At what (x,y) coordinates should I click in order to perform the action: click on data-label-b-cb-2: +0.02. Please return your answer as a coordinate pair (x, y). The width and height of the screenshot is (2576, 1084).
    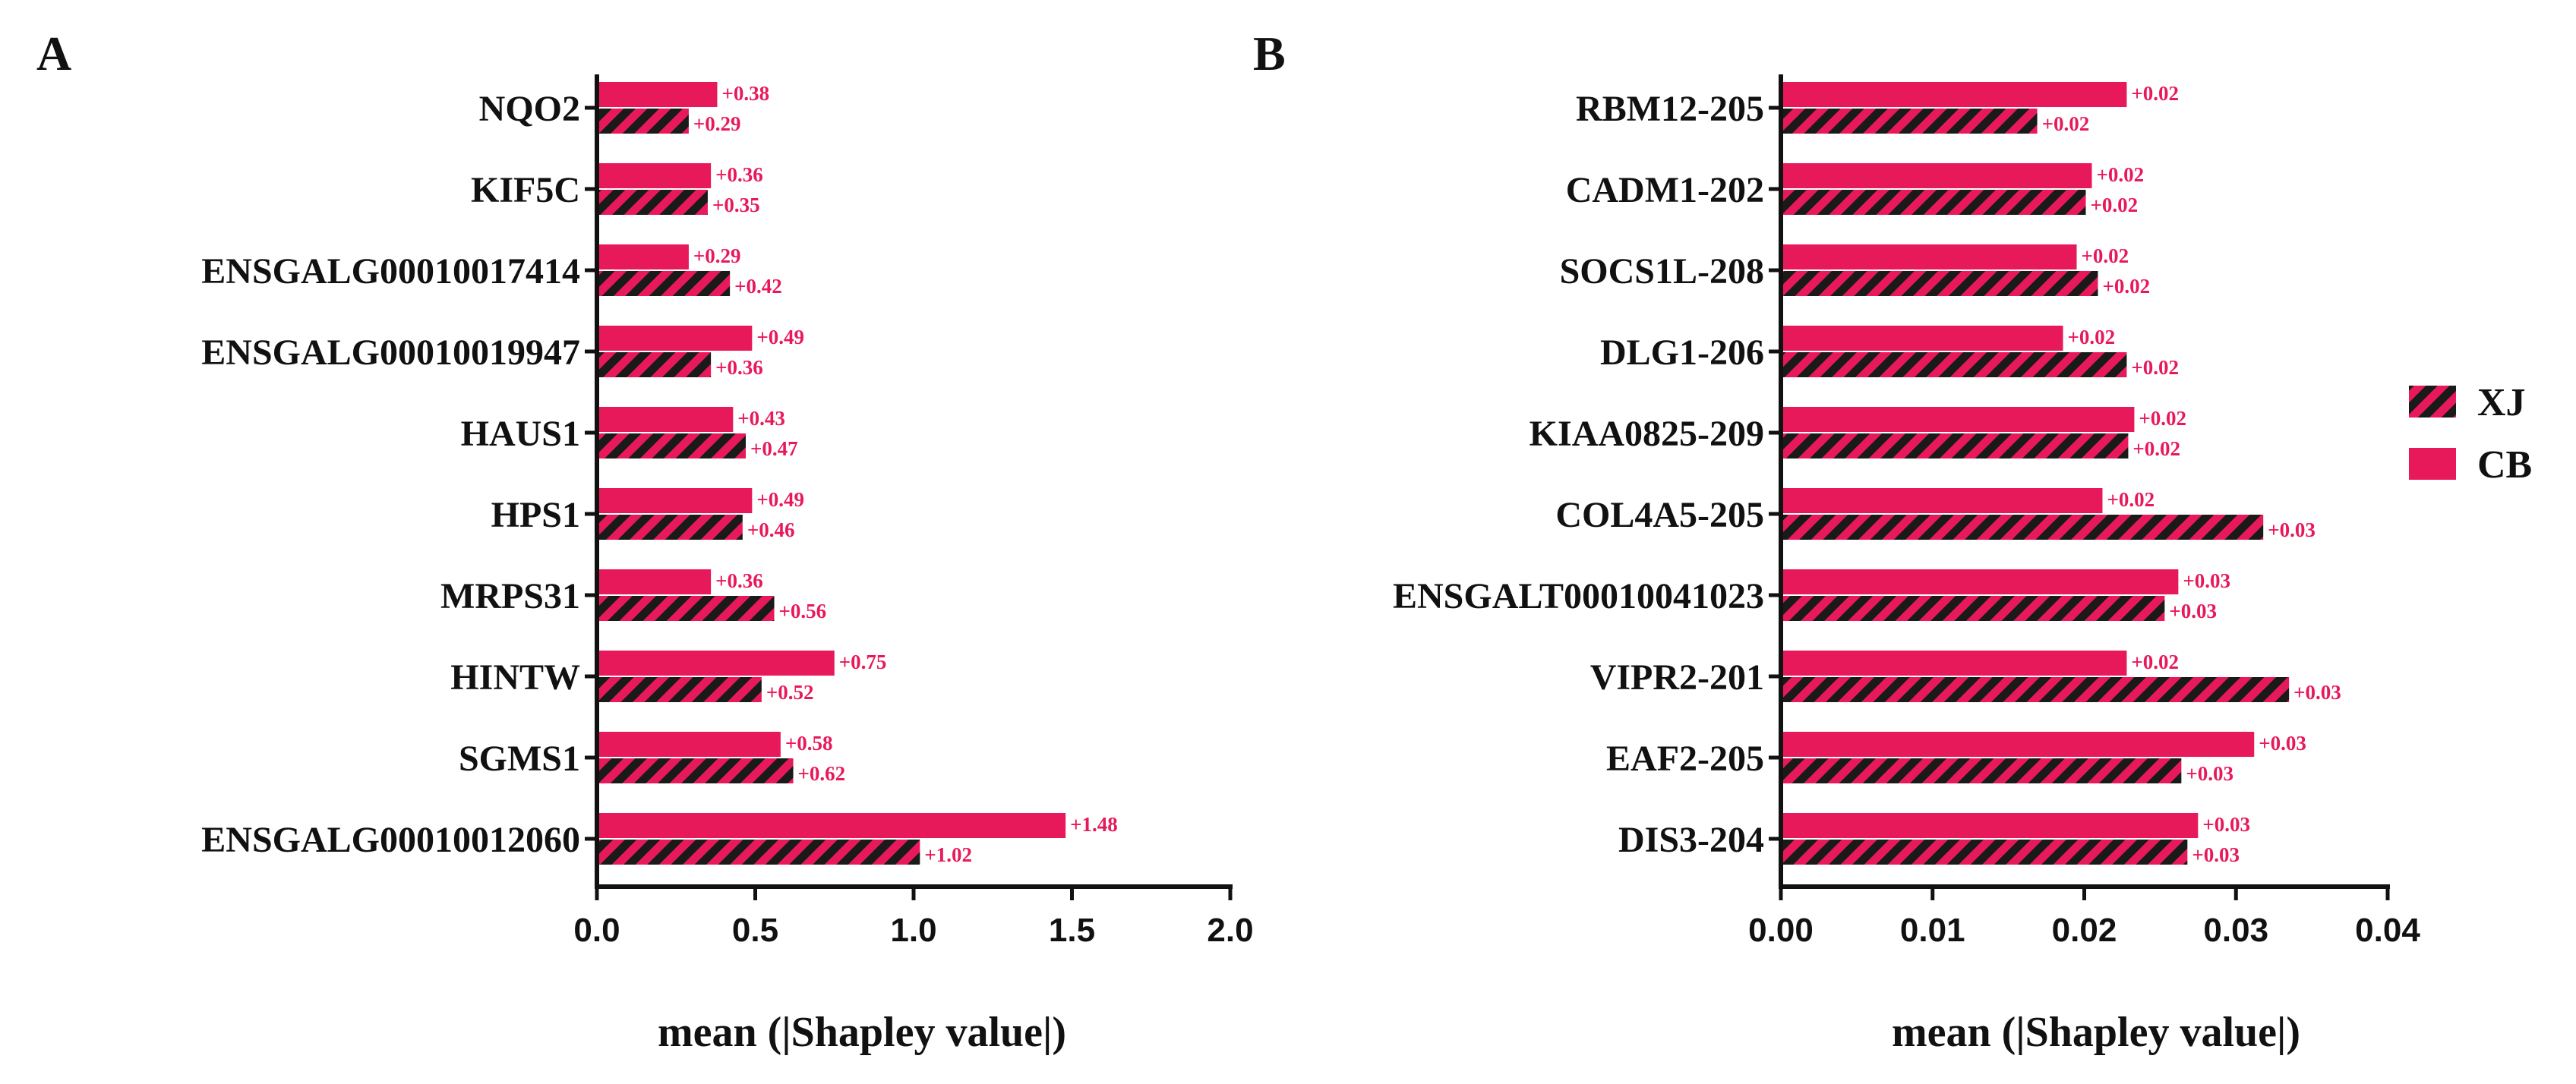
    Looking at the image, I should click on (2105, 255).